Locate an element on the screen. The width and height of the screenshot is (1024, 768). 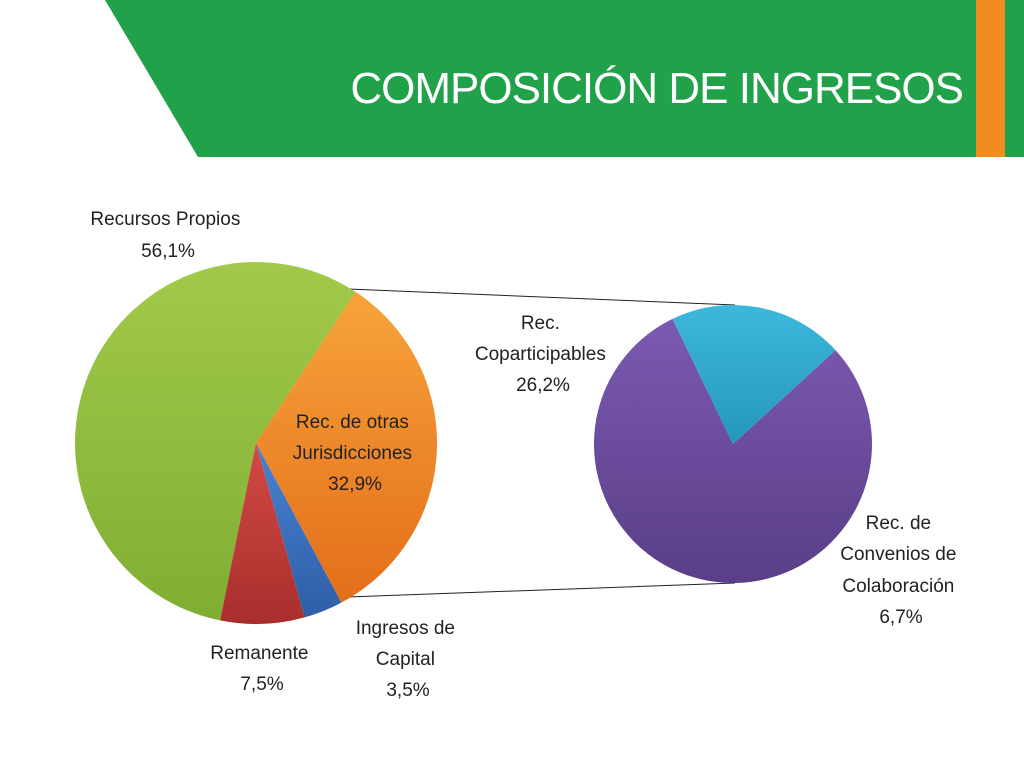
pie-slice-rec-coparticipables is located at coordinates (732, 451).